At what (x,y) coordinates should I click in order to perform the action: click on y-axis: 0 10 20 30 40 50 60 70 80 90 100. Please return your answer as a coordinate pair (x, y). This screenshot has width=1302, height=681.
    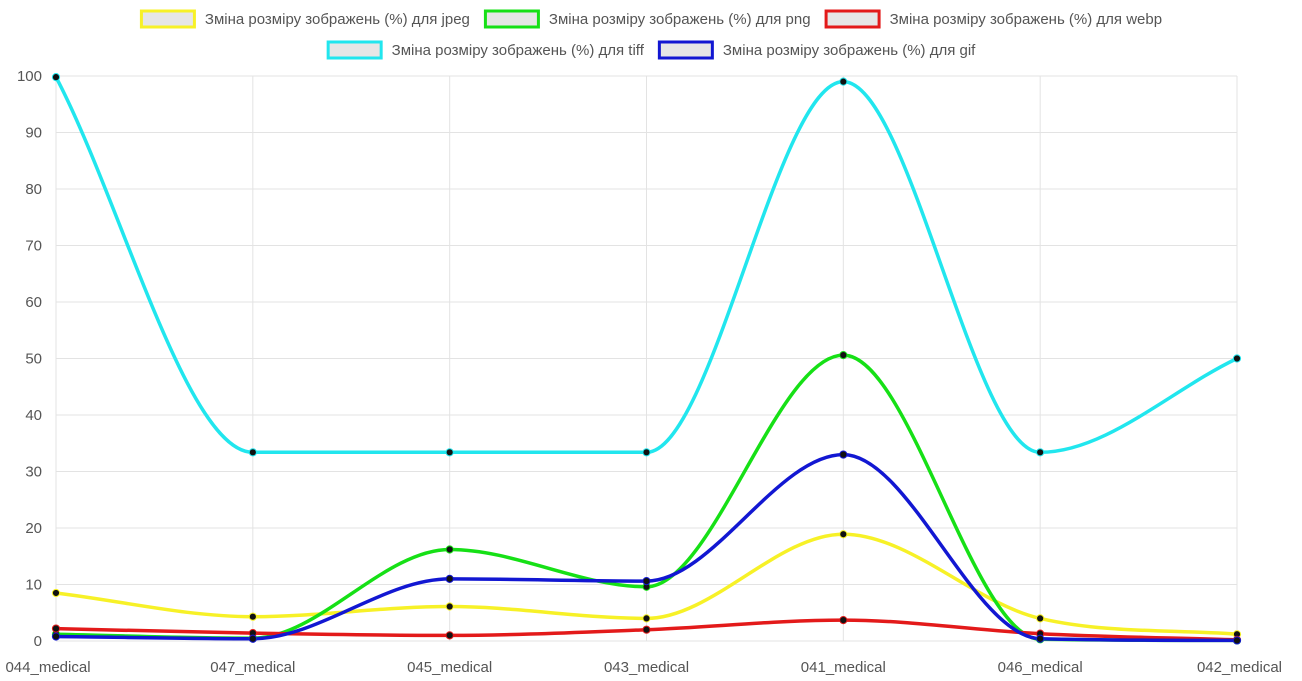
    Looking at the image, I should click on (29, 359).